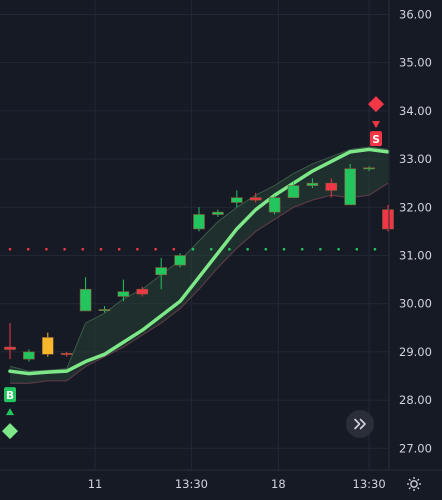 The image size is (442, 500). Describe the element at coordinates (10, 431) in the screenshot. I see `buy-diamond` at that location.